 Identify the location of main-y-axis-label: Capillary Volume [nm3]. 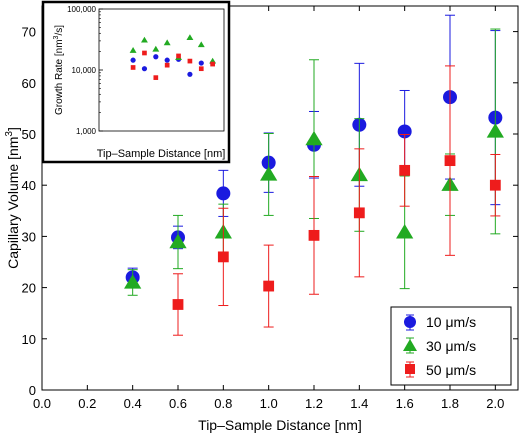
(12, 198).